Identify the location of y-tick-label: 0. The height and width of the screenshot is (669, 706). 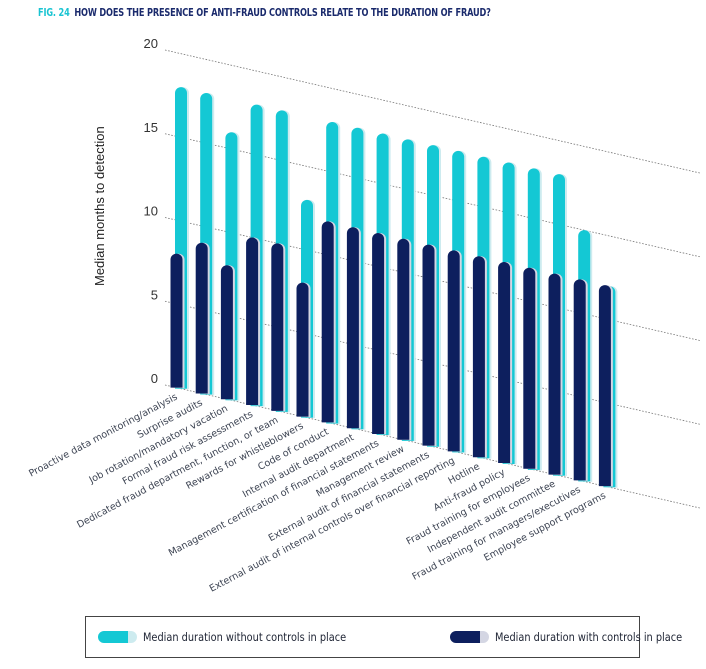
(154, 378).